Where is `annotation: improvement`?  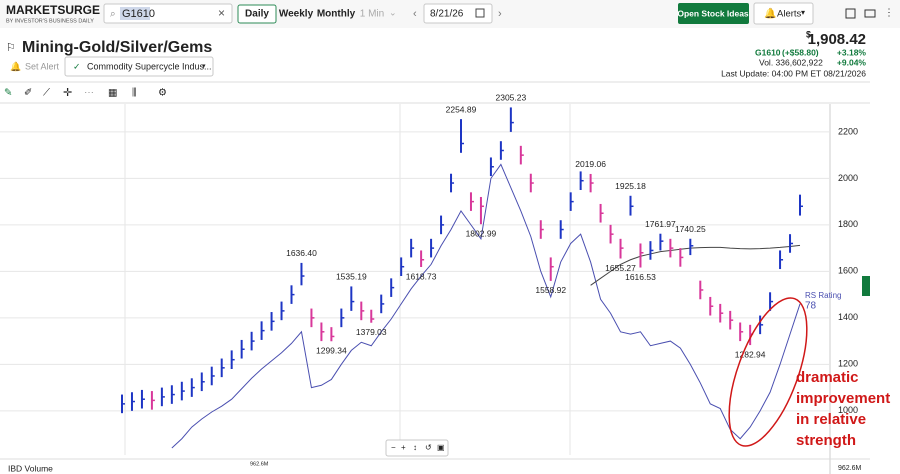
annotation: improvement is located at coordinates (843, 398).